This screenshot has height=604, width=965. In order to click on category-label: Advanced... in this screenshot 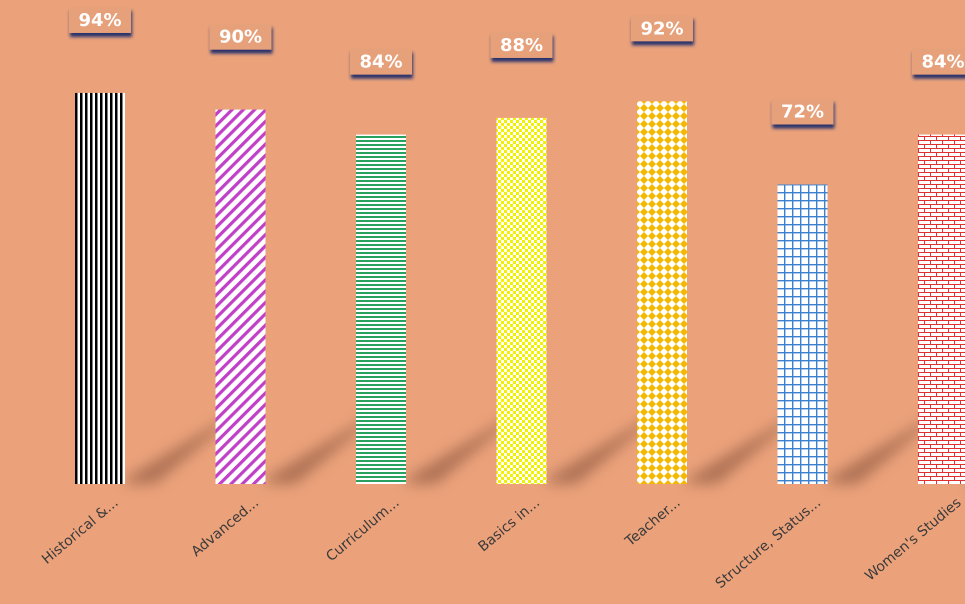, I will do `click(225, 527)`.